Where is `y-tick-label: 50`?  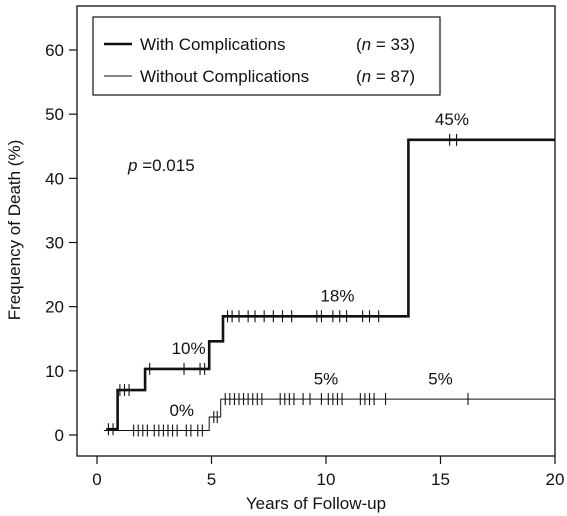
y-tick-label: 50 is located at coordinates (54, 114).